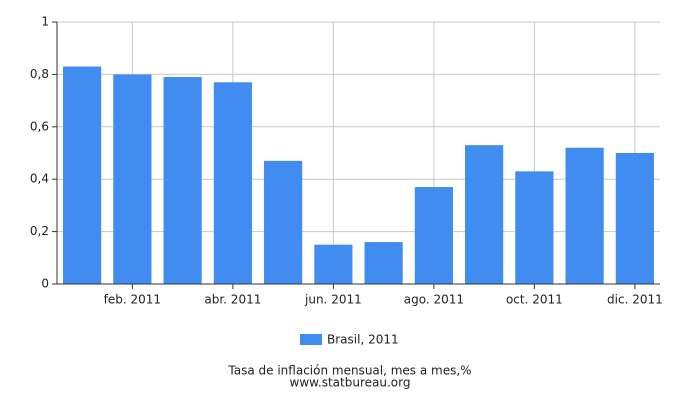 The image size is (700, 400). Describe the element at coordinates (45, 284) in the screenshot. I see `y-tick-label: 0` at that location.